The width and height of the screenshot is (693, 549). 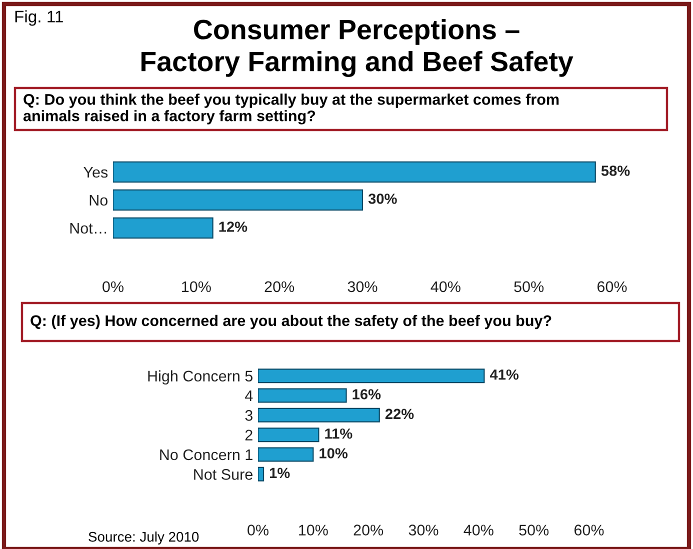 What do you see at coordinates (39, 18) in the screenshot?
I see `caption: Fig. 11` at bounding box center [39, 18].